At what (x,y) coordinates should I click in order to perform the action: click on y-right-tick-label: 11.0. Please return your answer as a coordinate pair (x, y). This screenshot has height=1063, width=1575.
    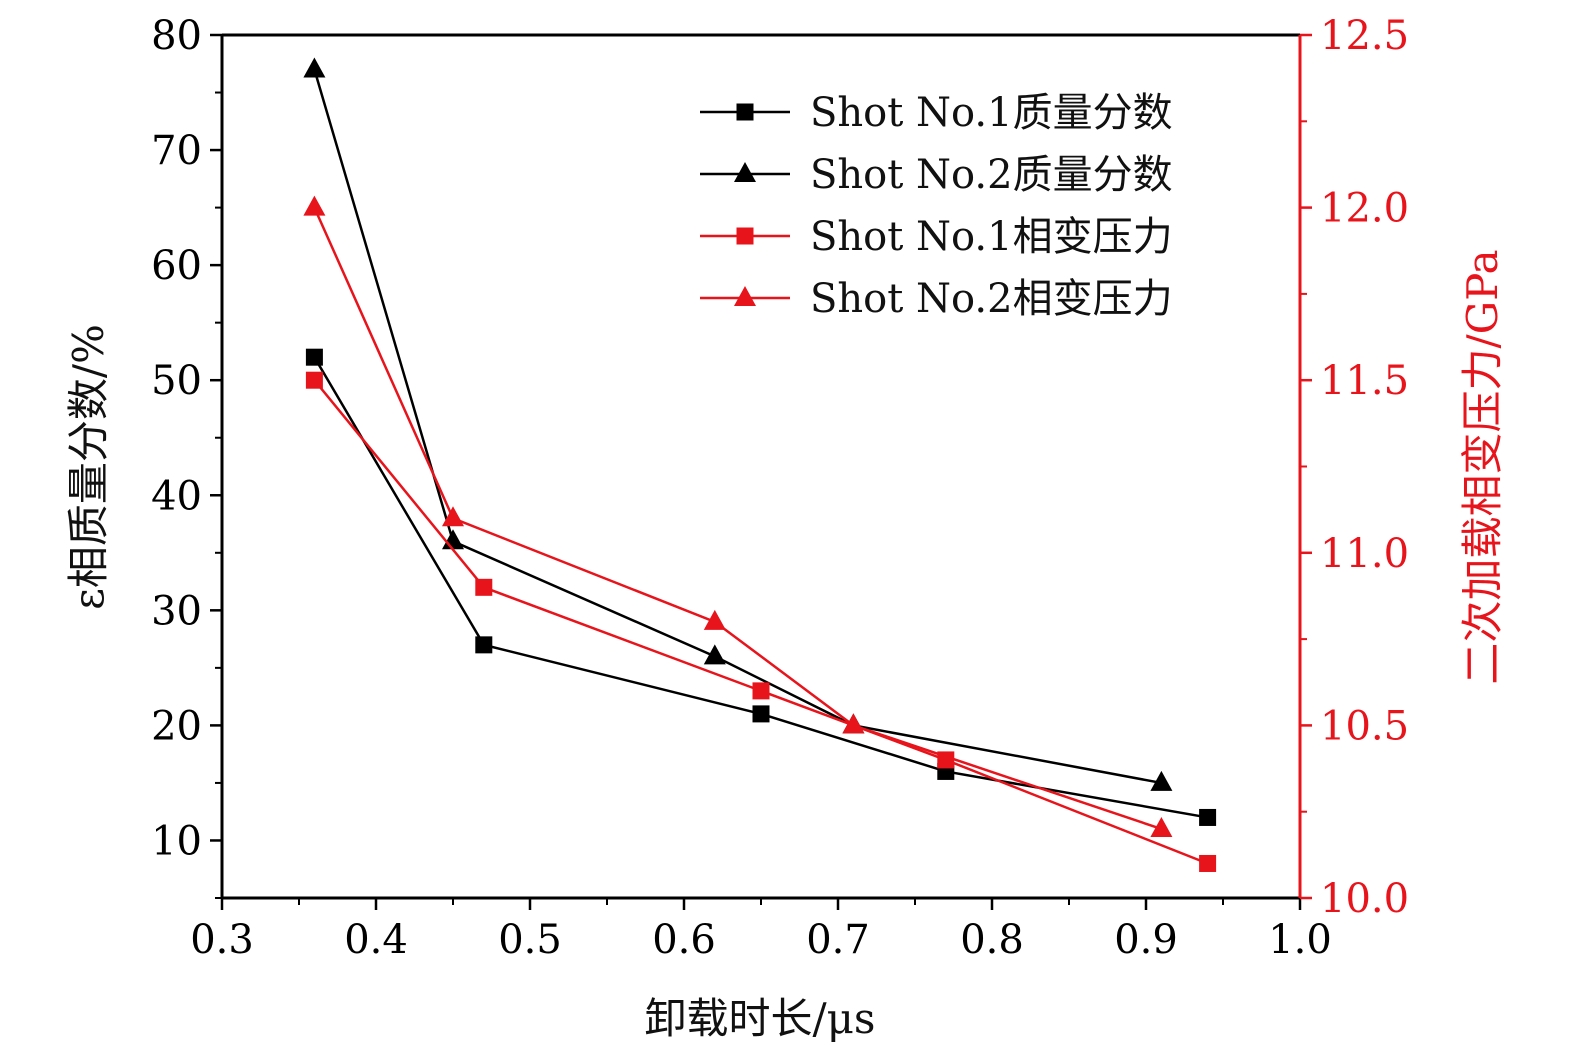
    Looking at the image, I should click on (1364, 554).